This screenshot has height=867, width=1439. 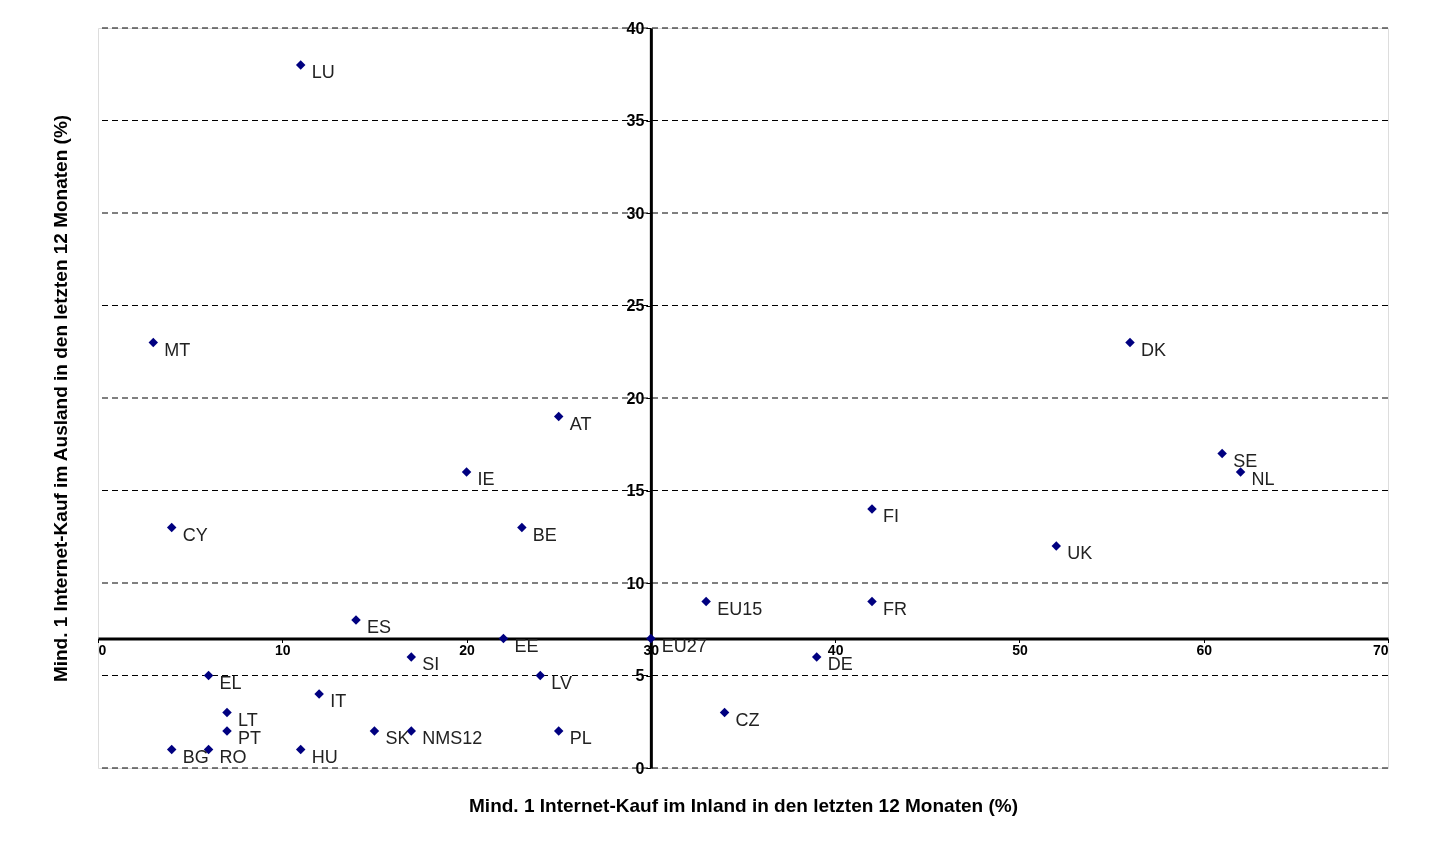 What do you see at coordinates (895, 608) in the screenshot?
I see `annotation: FR` at bounding box center [895, 608].